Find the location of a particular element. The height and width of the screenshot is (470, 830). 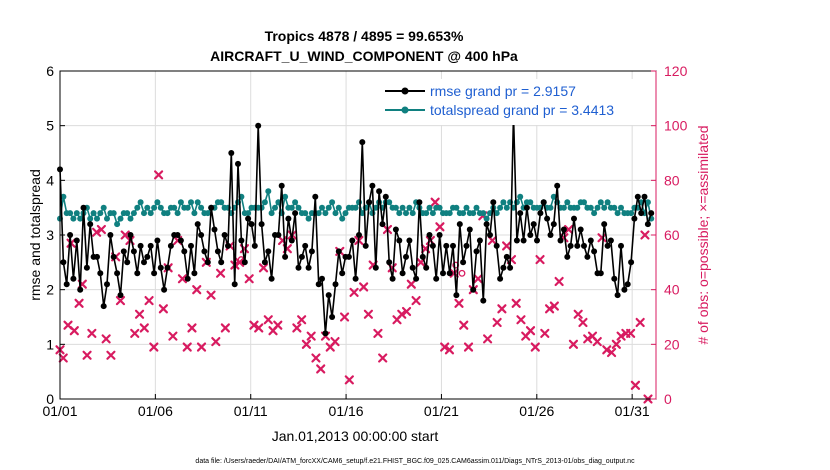

y-tick-label-right: 20 is located at coordinates (672, 344).